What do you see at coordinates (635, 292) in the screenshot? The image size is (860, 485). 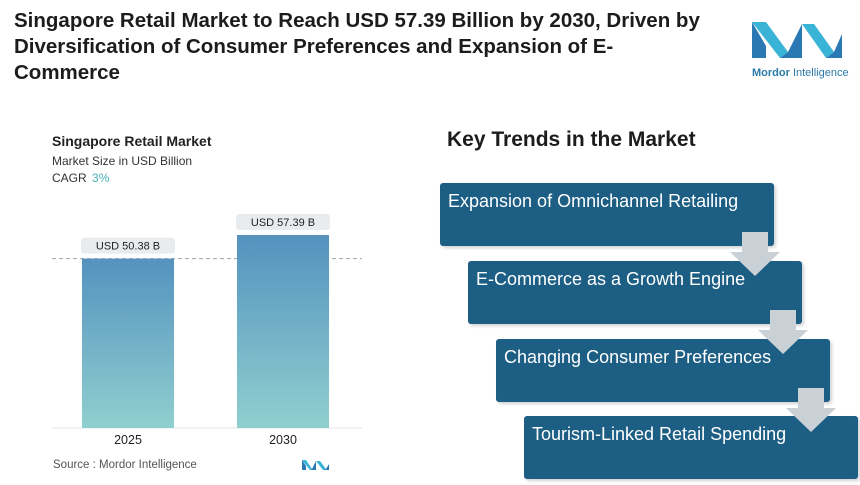 I see `trend-item-ecommerce: E-Commerce as a Growth Engine` at bounding box center [635, 292].